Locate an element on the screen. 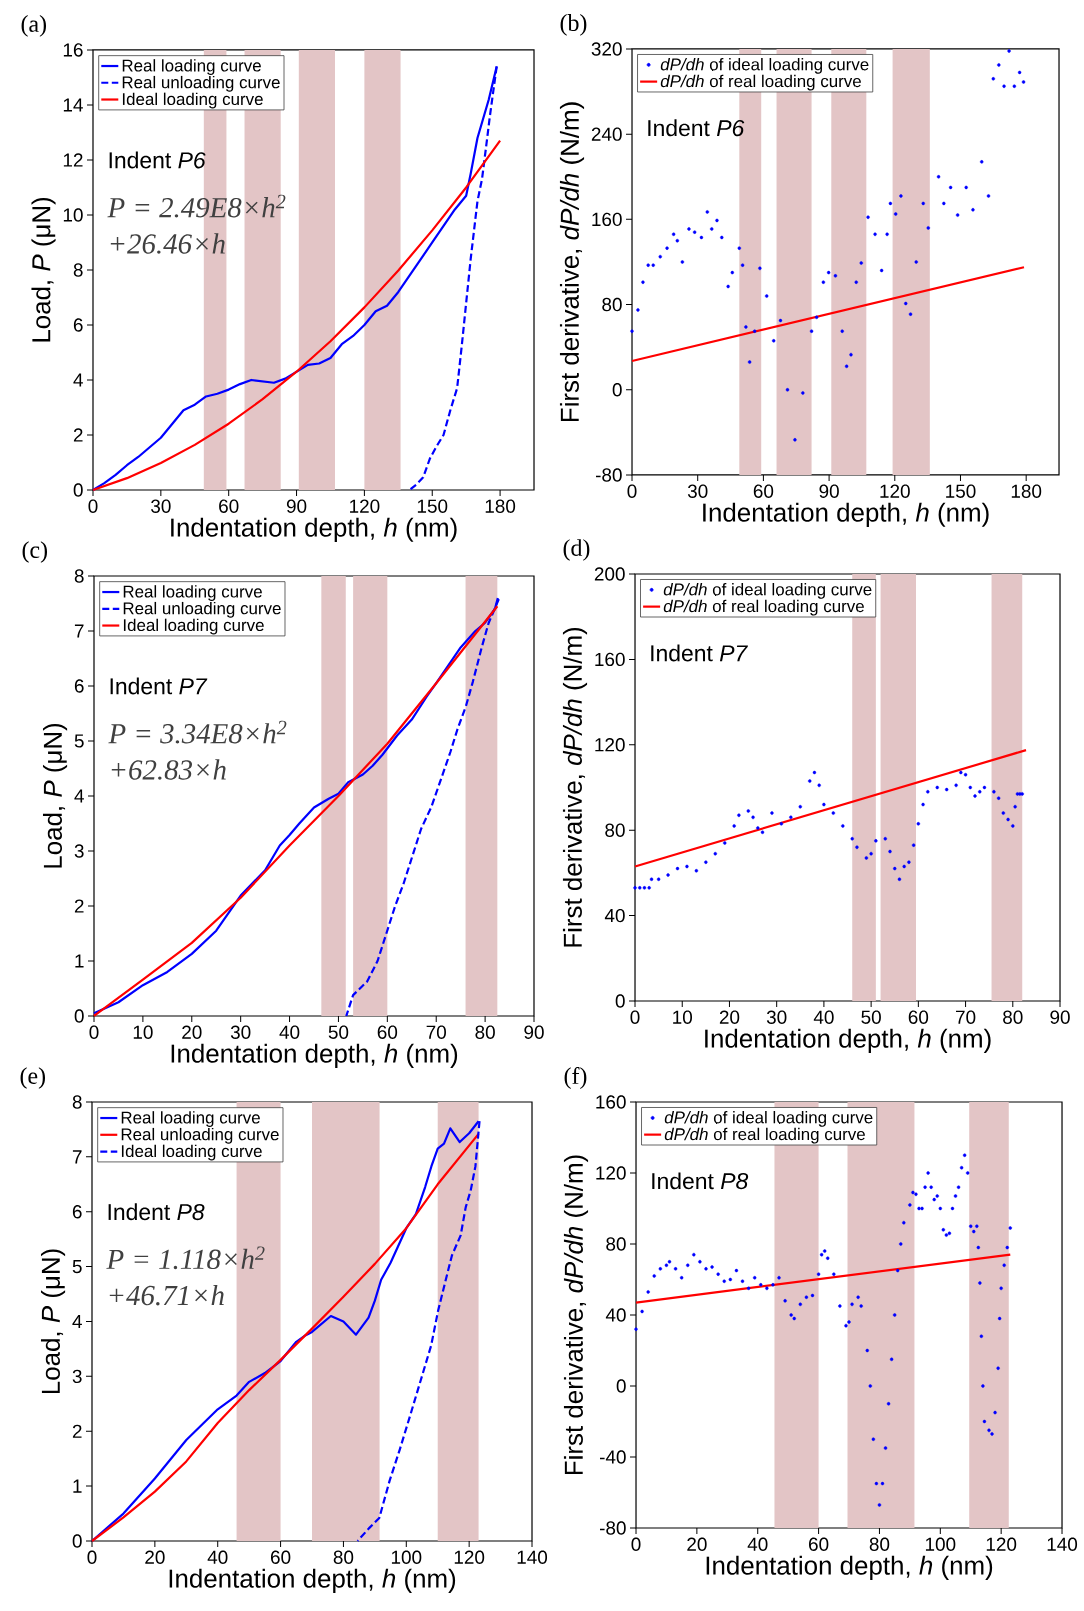 This screenshot has height=1611, width=1084. x-tick-label: 140 is located at coordinates (532, 1557).